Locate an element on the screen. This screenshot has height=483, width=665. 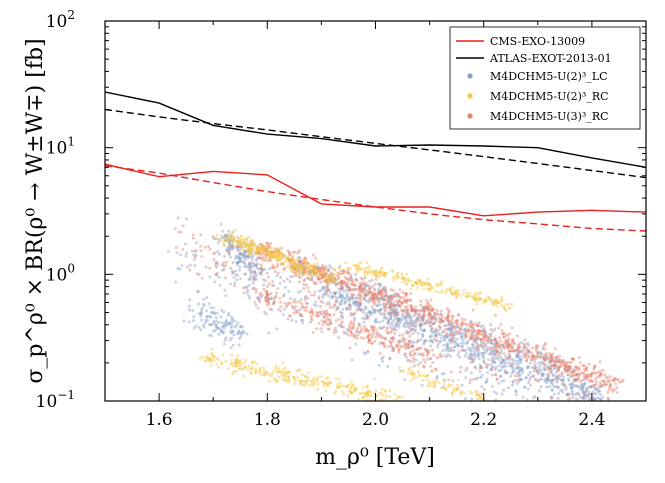
y-tick-label: 101 is located at coordinates (60, 147).